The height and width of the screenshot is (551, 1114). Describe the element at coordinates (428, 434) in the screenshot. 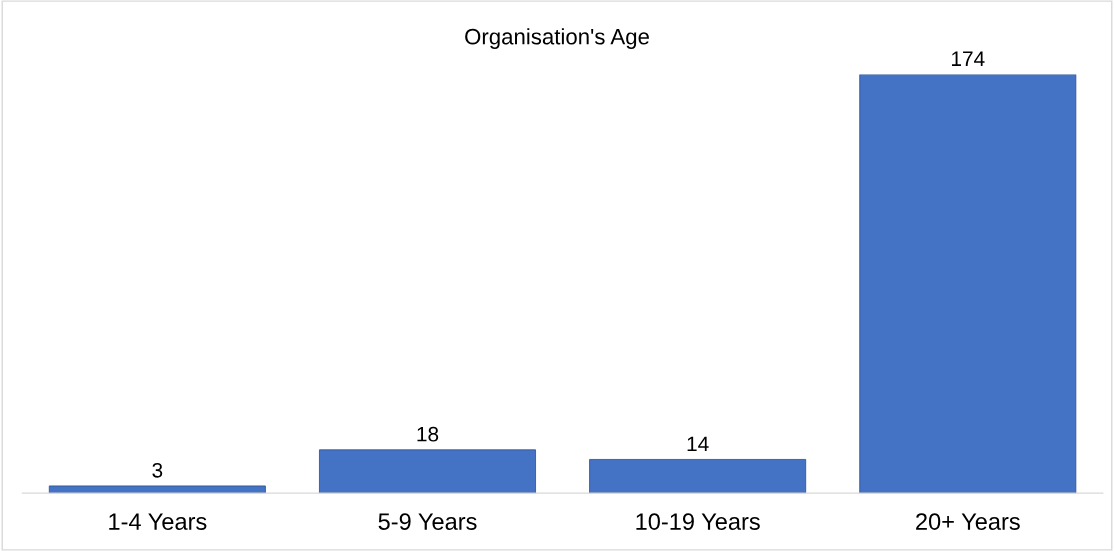

I see `data-label: 18` at that location.